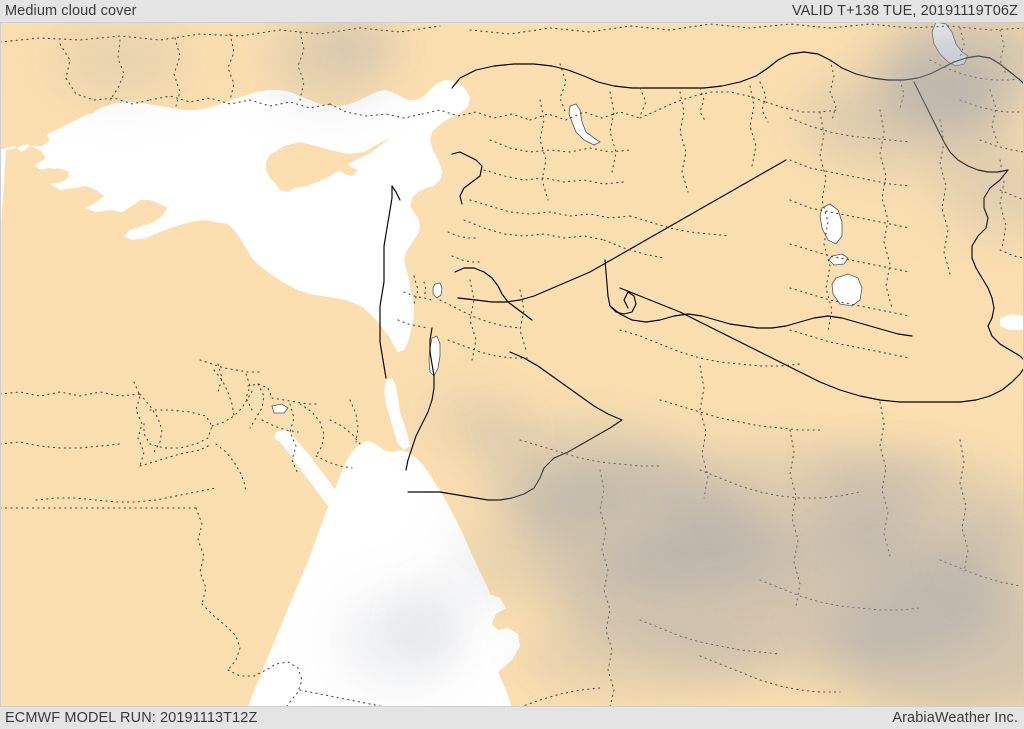 This screenshot has height=729, width=1024. Describe the element at coordinates (131, 718) in the screenshot. I see `model-run-label: ECMWF MODEL RUN: 20191113T12Z` at that location.